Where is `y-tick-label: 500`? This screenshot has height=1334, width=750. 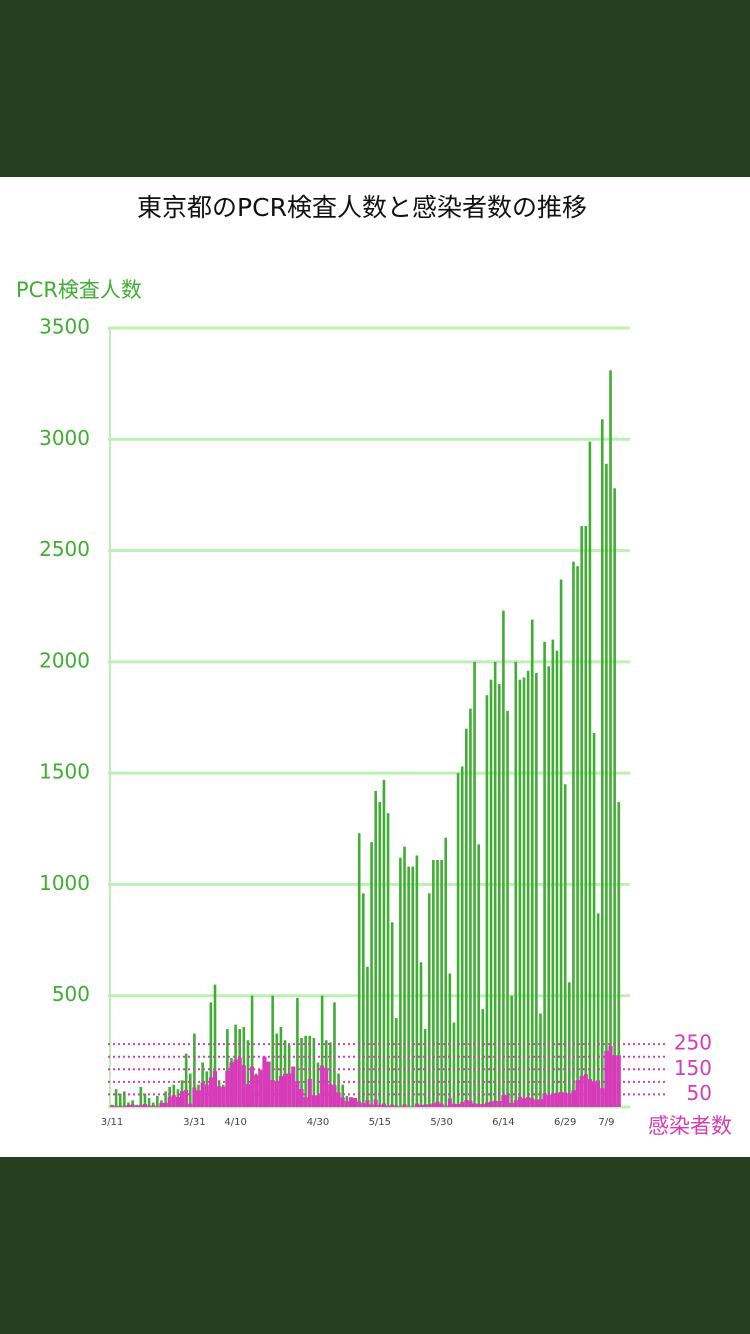
y-tick-label: 500 is located at coordinates (71, 994).